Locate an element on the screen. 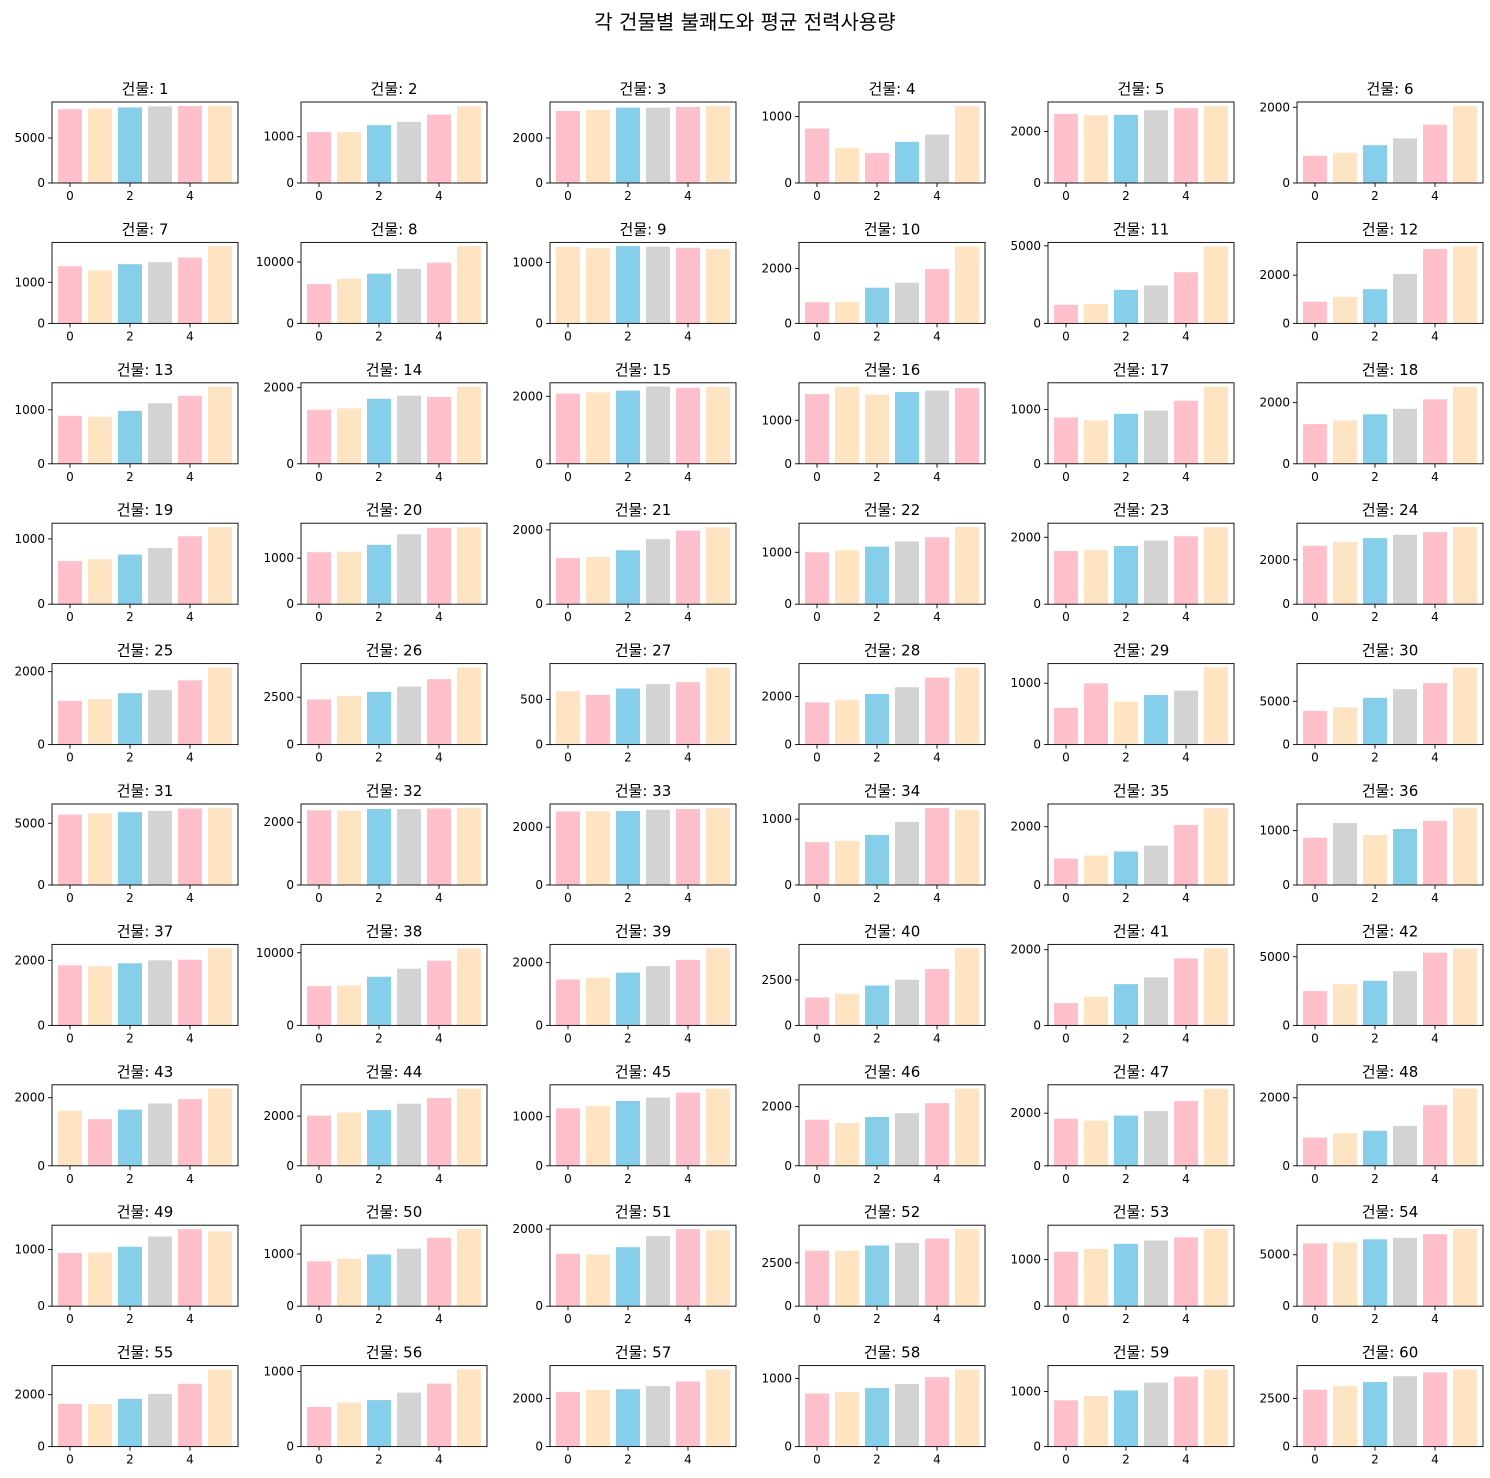 The image size is (1490, 1478). subplot: 건물: 52 0 2500 0 2 4 is located at coordinates (873, 1264).